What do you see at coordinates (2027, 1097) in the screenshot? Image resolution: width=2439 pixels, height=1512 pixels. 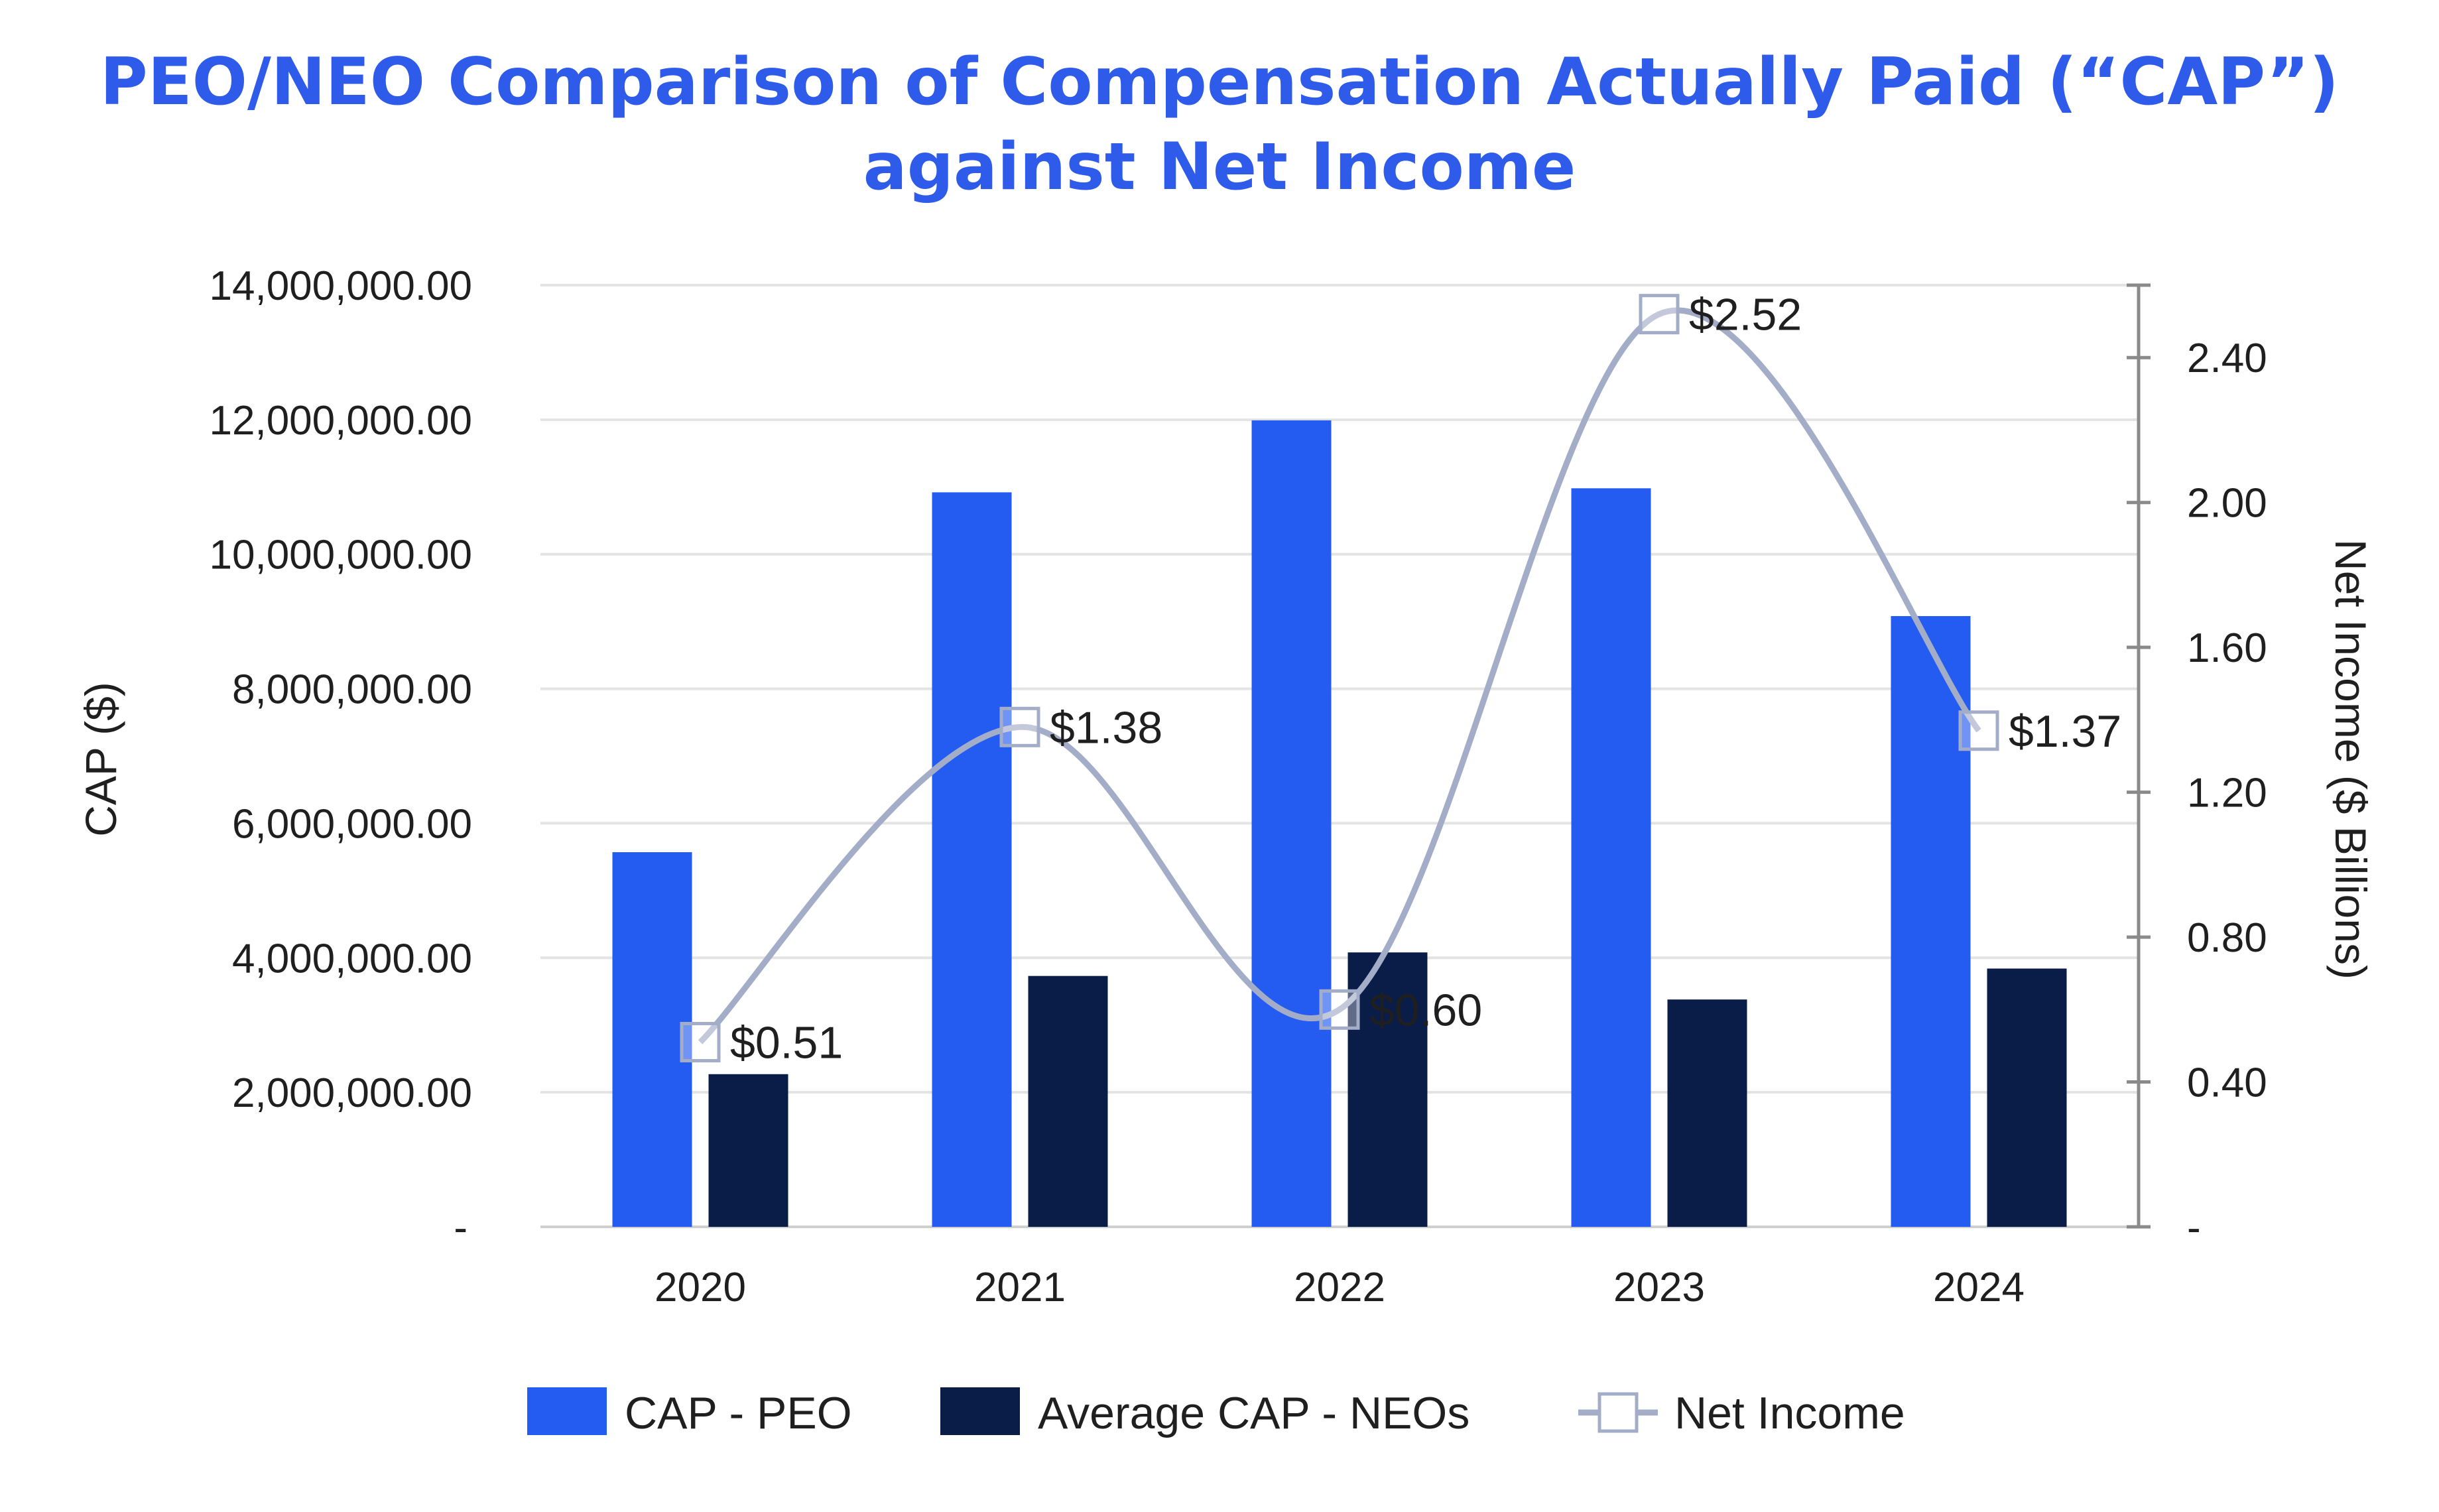 I see `bar-avg-cap-neos-2024` at bounding box center [2027, 1097].